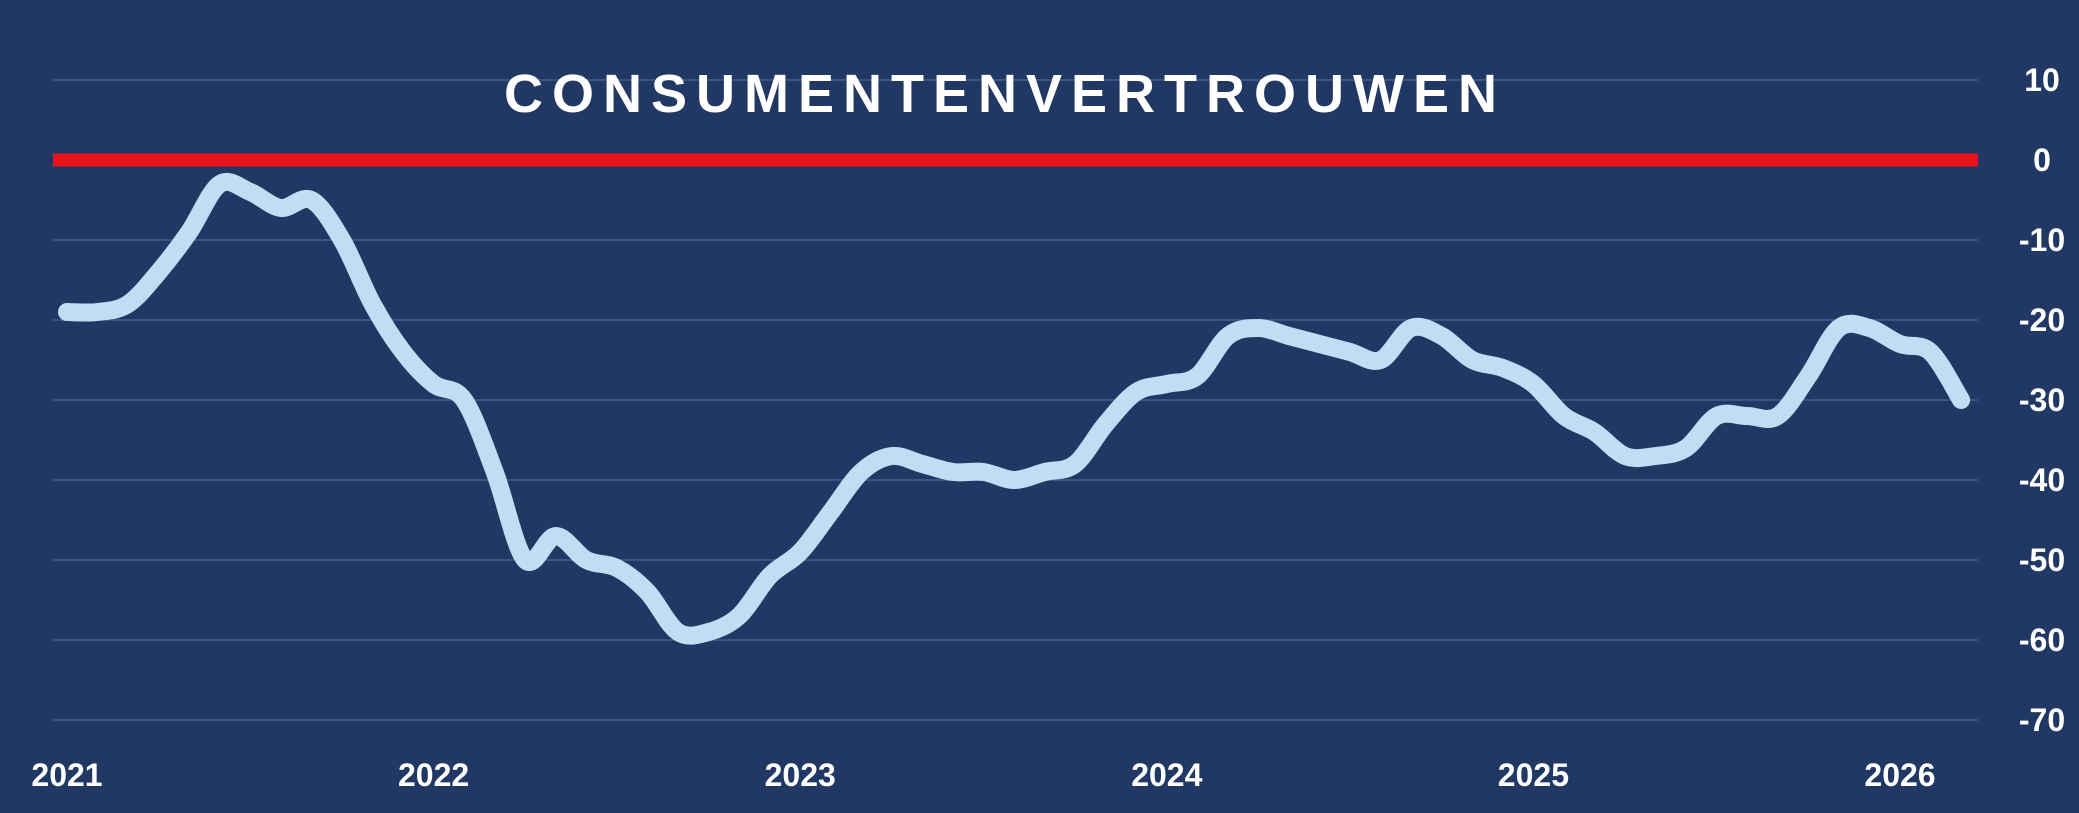  Describe the element at coordinates (66, 775) in the screenshot. I see `x-tick-label: 2021` at that location.